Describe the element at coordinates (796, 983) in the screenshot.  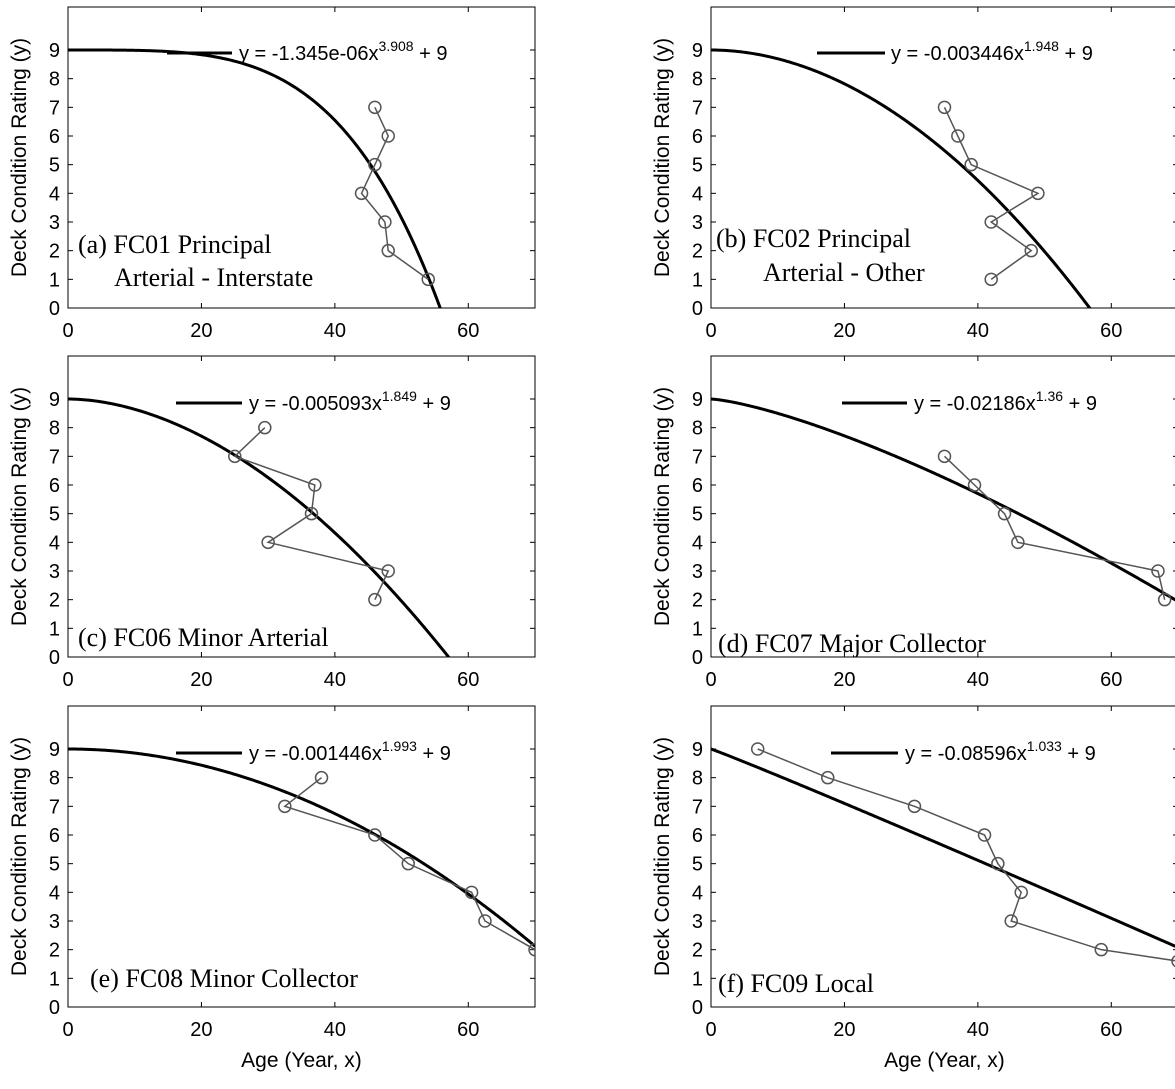
I see `panel-title: (f) FC09 Local` at that location.